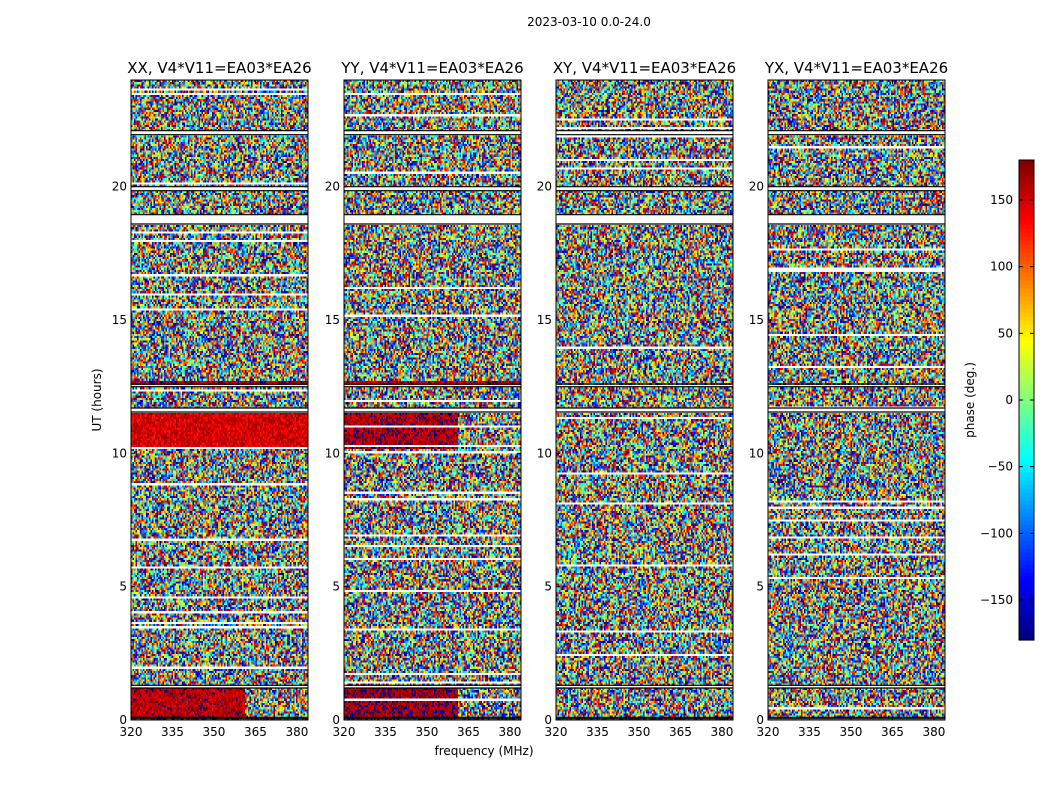 The width and height of the screenshot is (1050, 804). I want to click on y-tick-label: 20, so click(119, 187).